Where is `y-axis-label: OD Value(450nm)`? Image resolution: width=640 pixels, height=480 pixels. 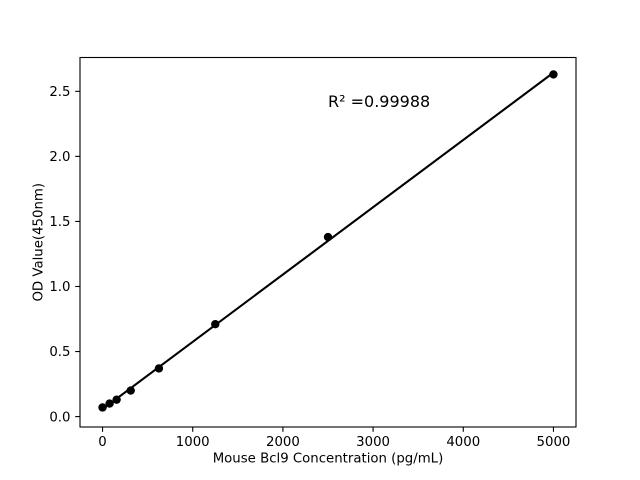 y-axis-label: OD Value(450nm) is located at coordinates (39, 242).